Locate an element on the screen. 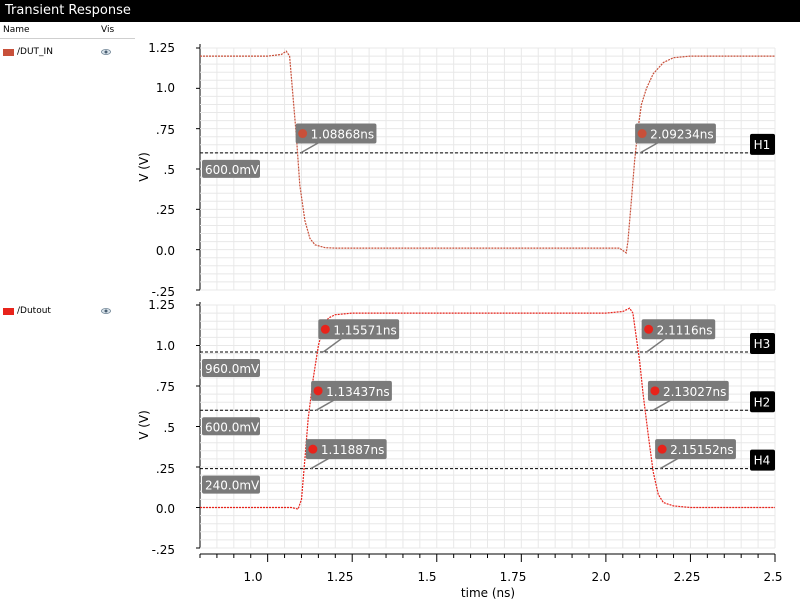 This screenshot has width=800, height=600. marker-label: 1.13437ns is located at coordinates (357, 392).